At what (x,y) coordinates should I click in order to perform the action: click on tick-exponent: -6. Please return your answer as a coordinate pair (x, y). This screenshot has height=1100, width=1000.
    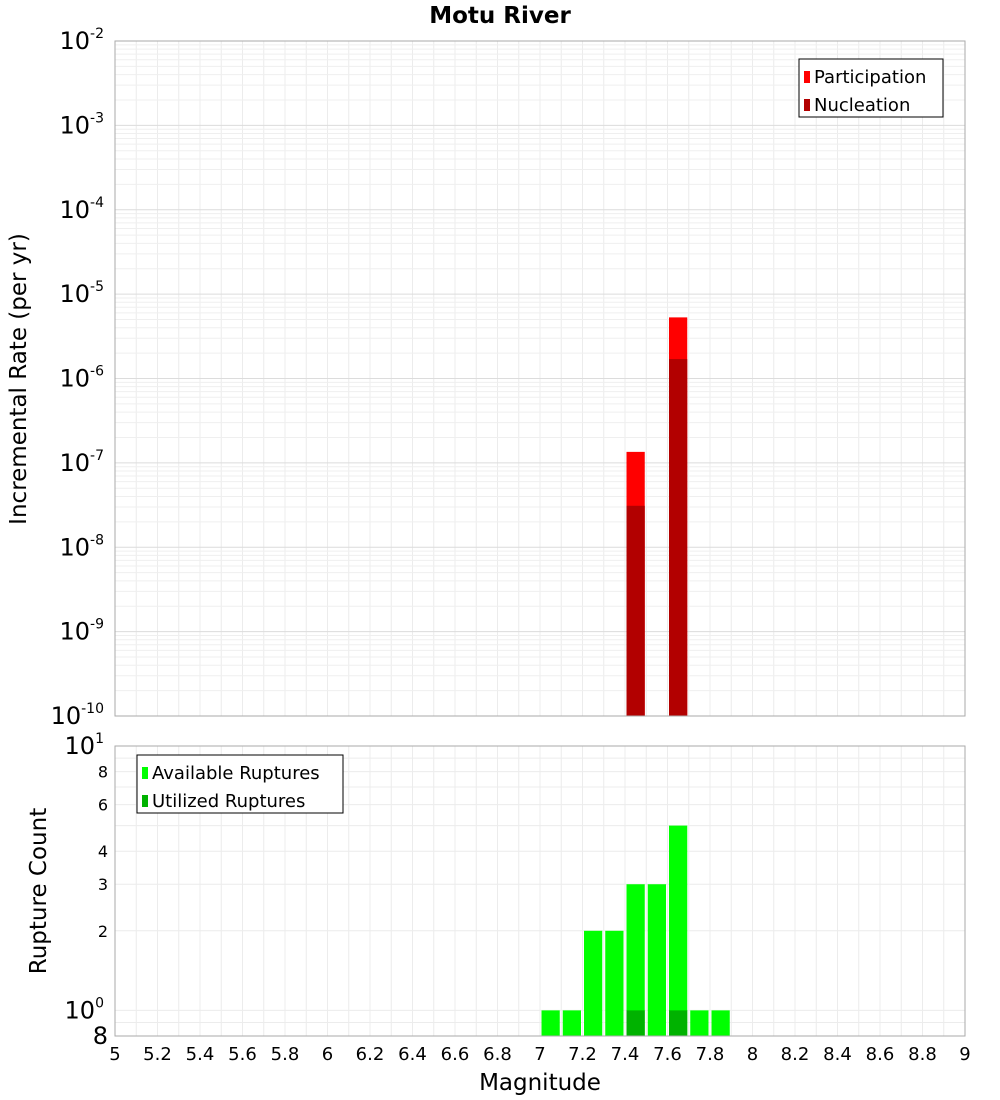
    Looking at the image, I should click on (97, 372).